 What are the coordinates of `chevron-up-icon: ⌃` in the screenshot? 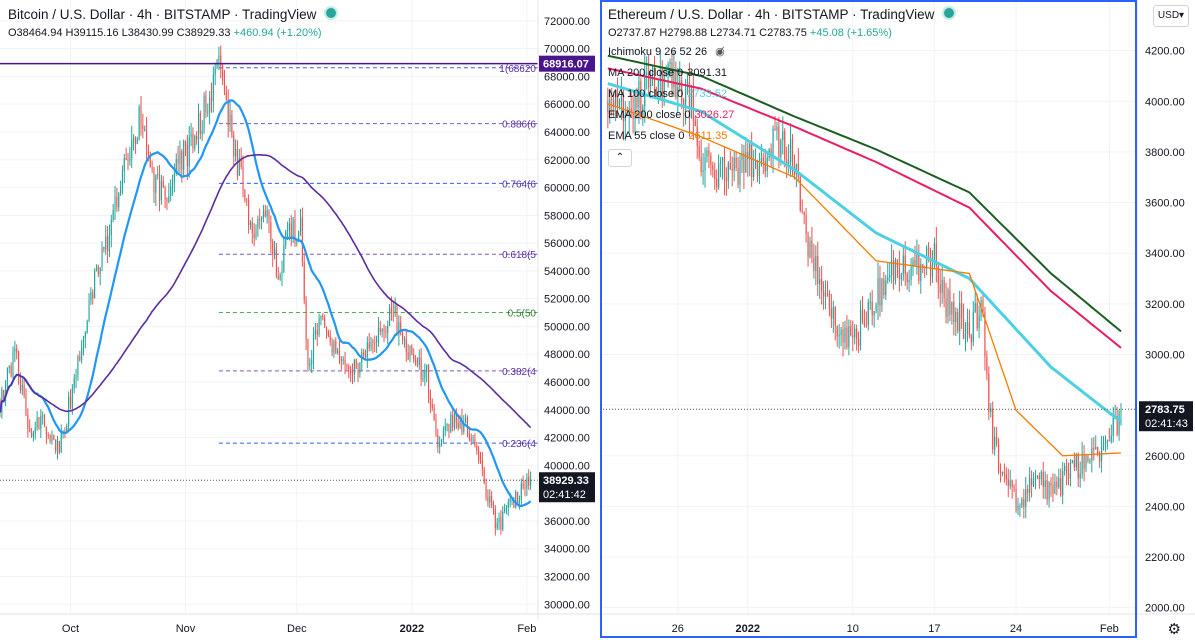 It's located at (620, 157).